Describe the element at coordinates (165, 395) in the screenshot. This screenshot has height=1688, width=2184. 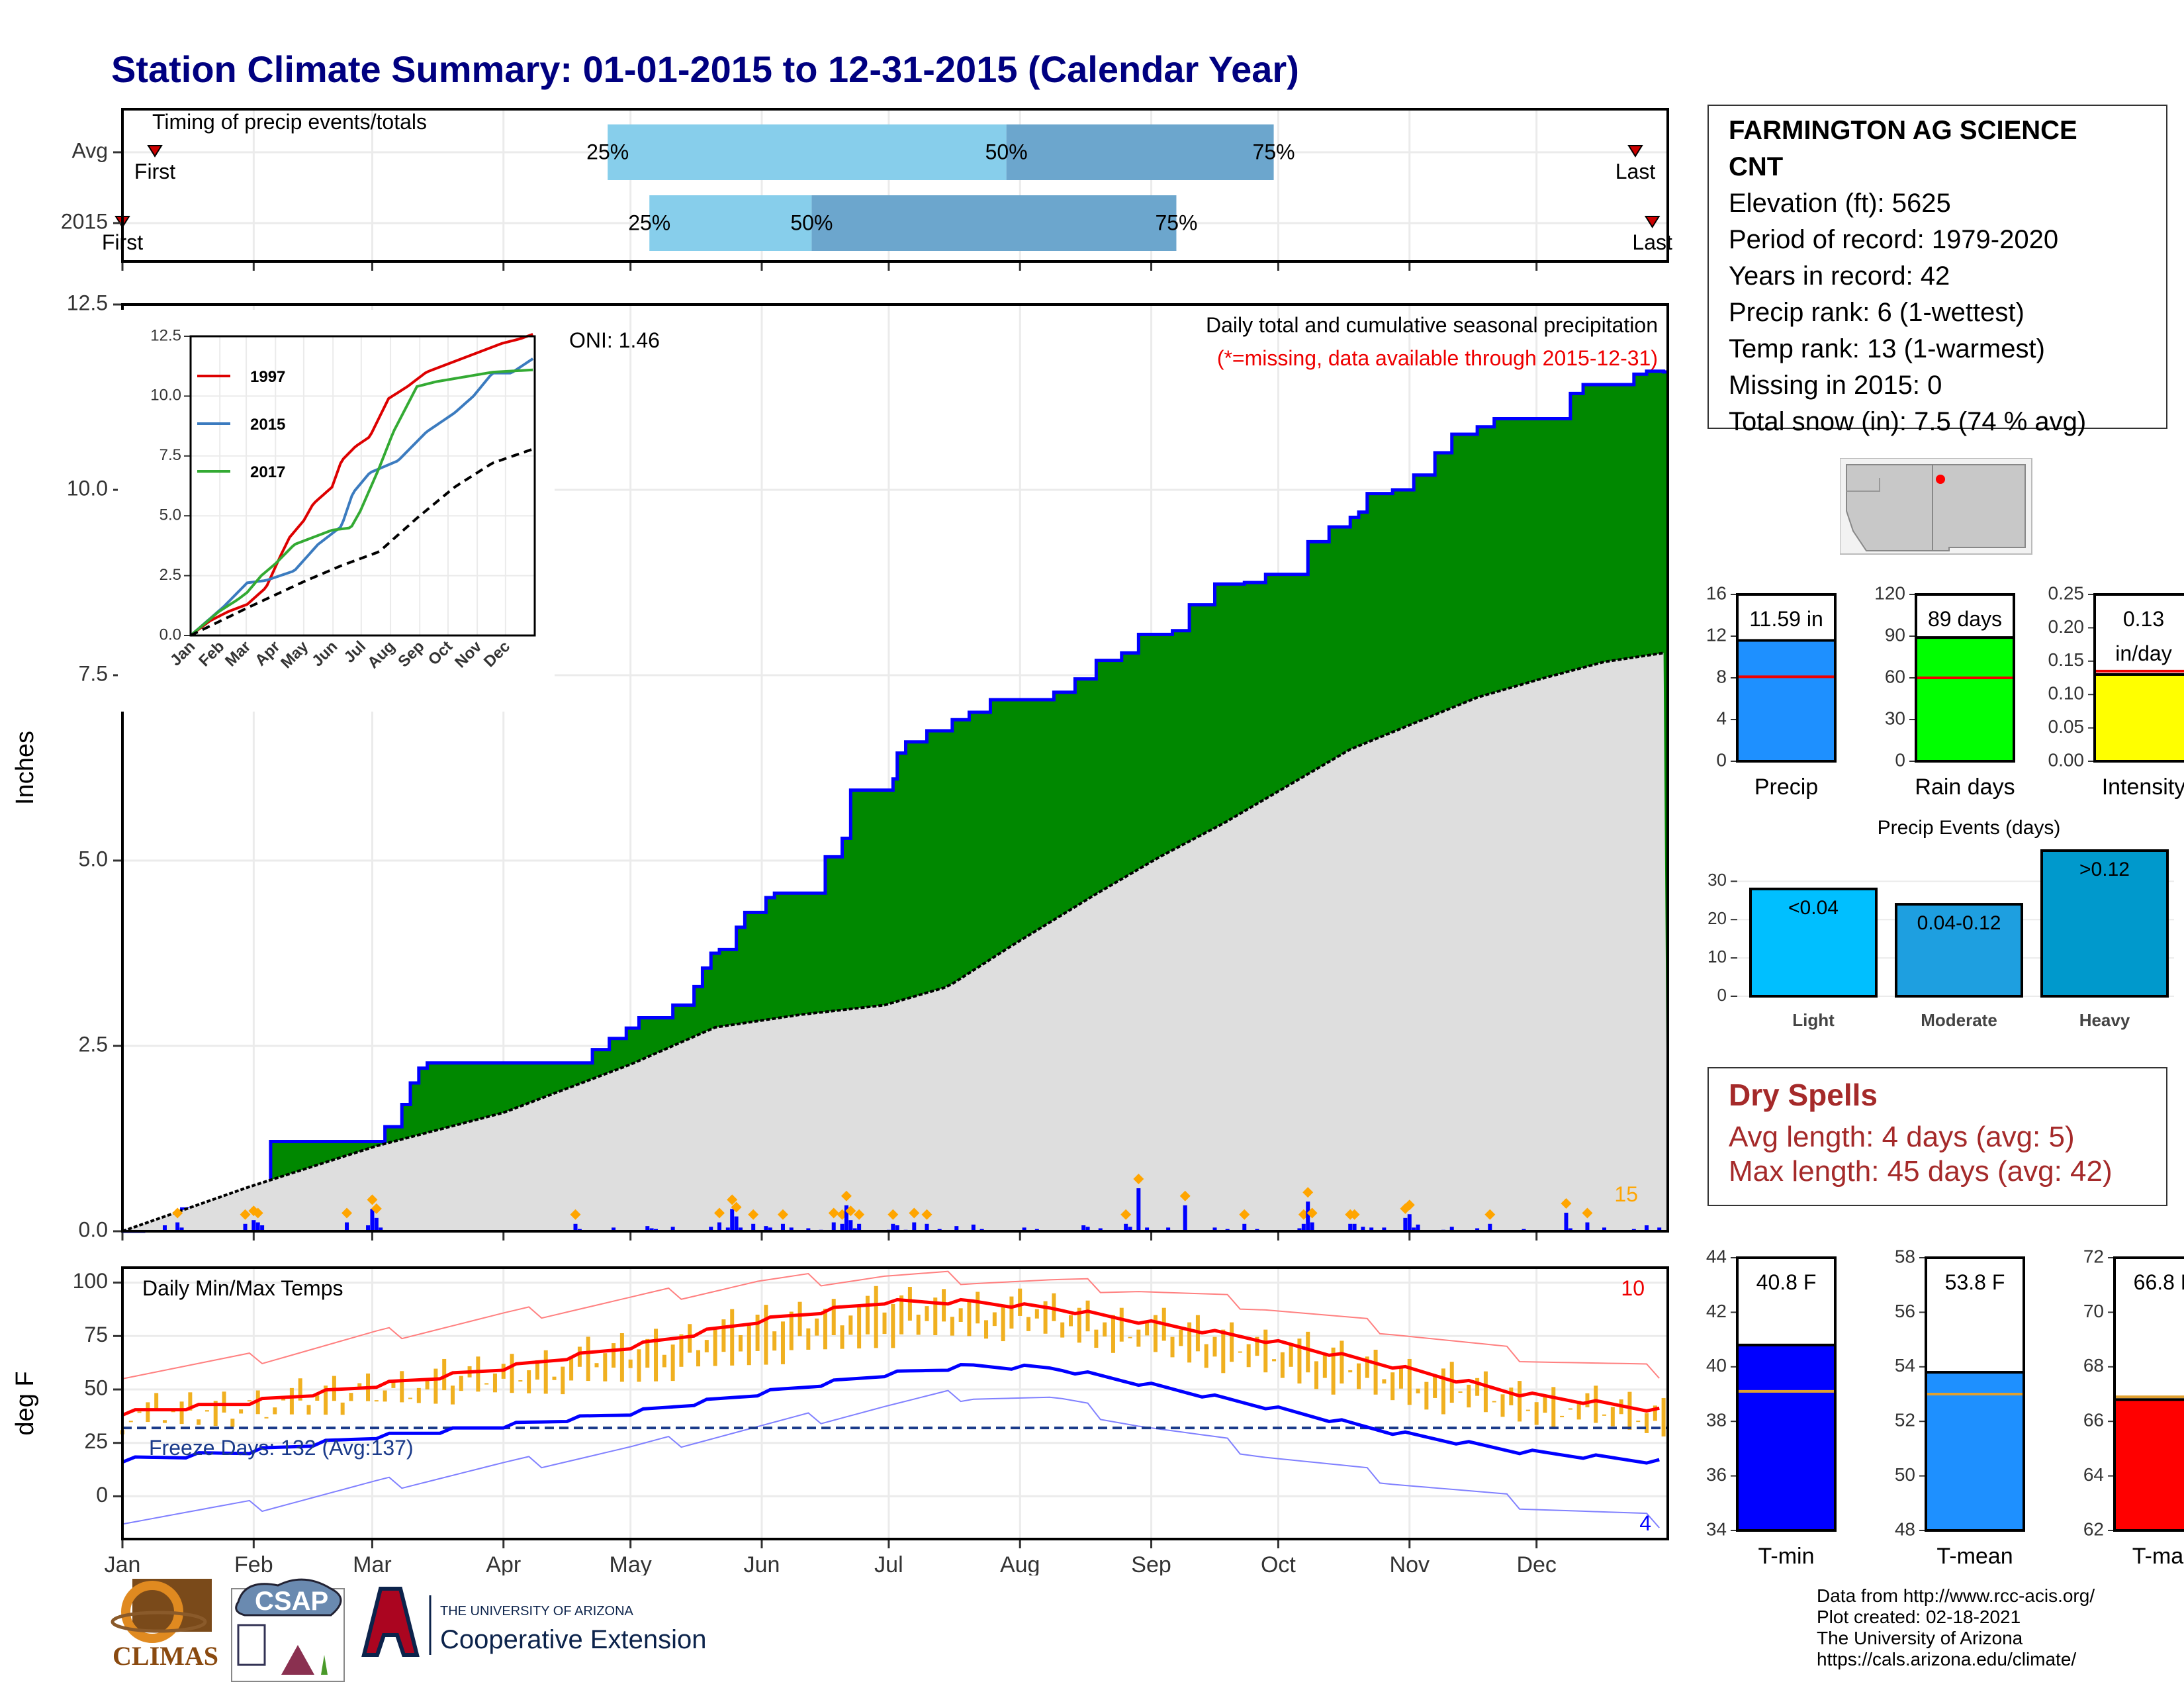
I see `inset-ytick-label: 10.0` at that location.